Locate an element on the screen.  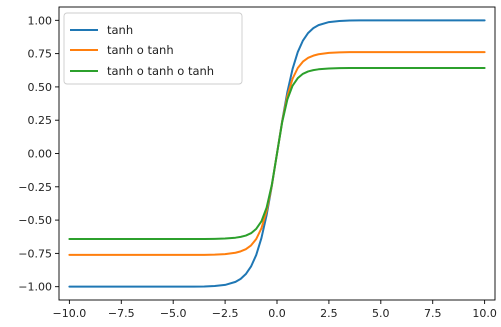
x-tick-label: 10.0 is located at coordinates (484, 313).